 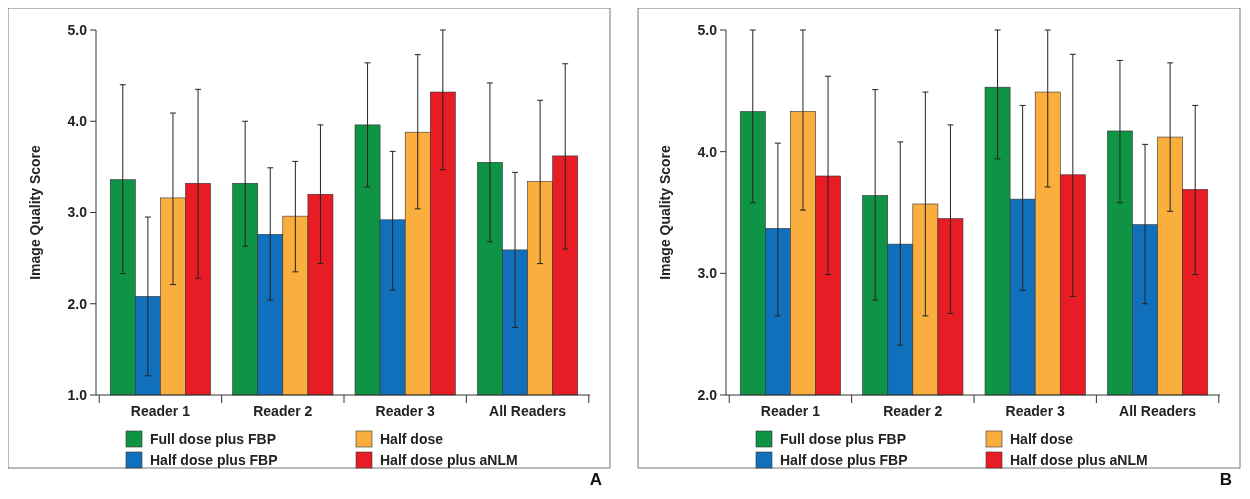 What do you see at coordinates (77, 394) in the screenshot?
I see `y-tick-label: 1.0` at bounding box center [77, 394].